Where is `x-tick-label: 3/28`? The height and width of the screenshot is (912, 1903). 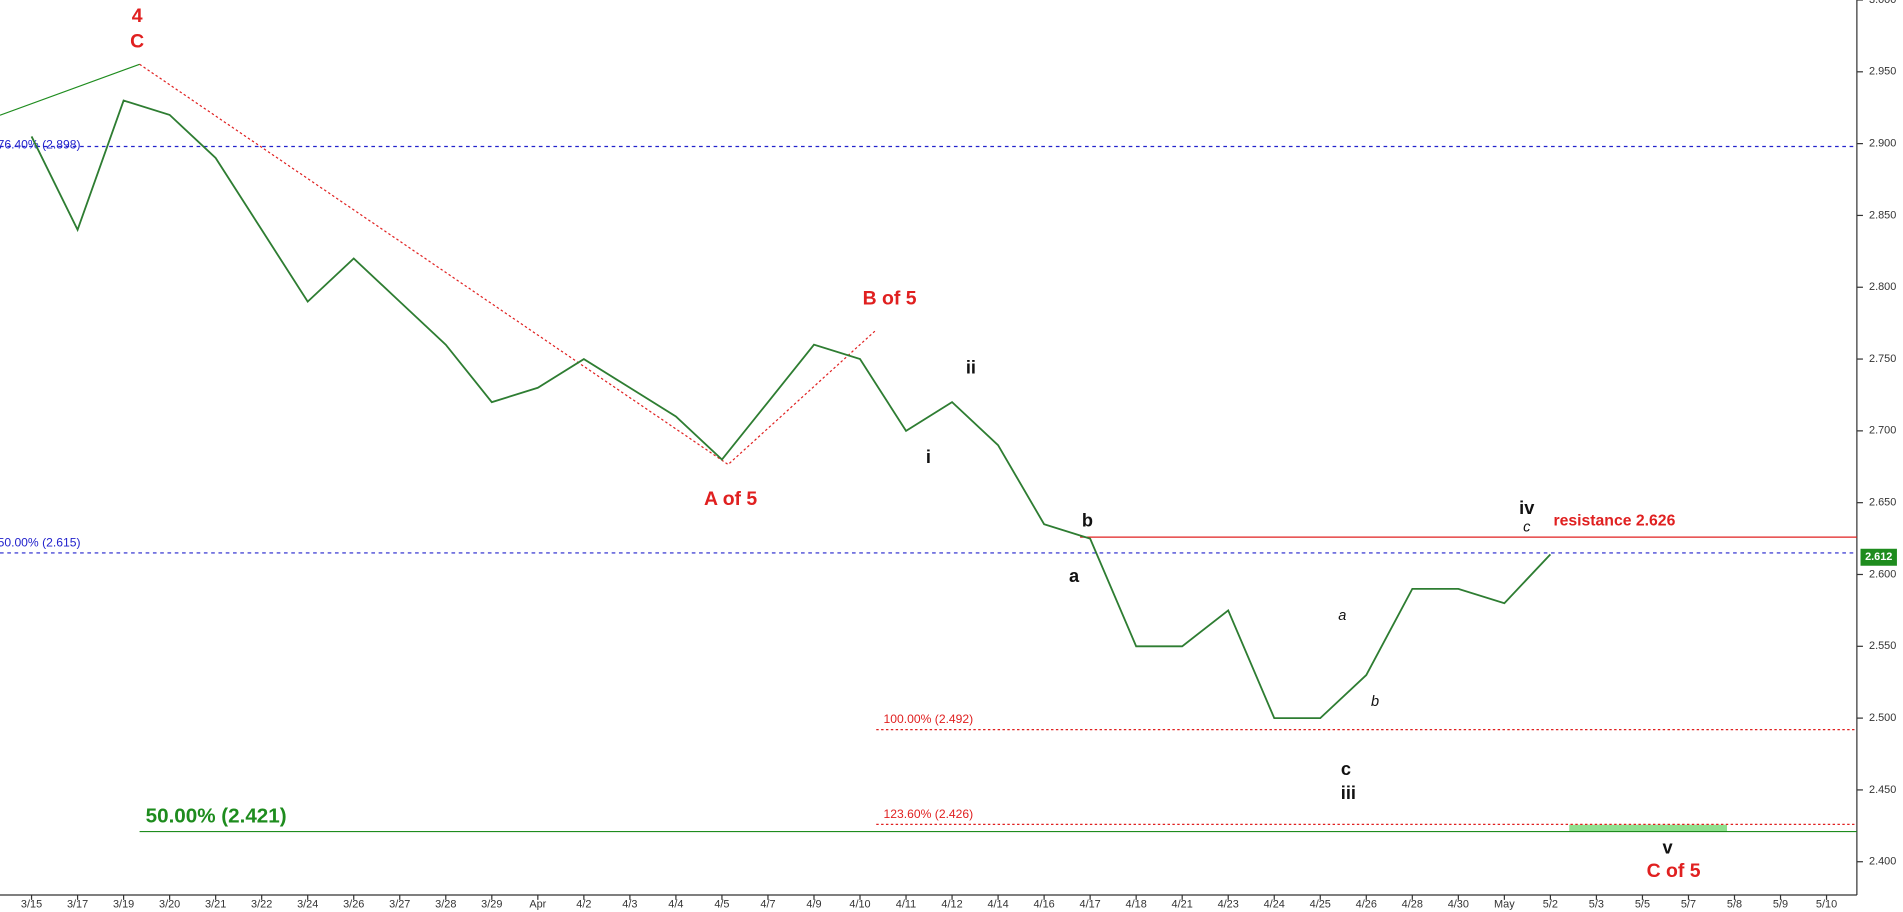 x-tick-label: 3/28 is located at coordinates (445, 905).